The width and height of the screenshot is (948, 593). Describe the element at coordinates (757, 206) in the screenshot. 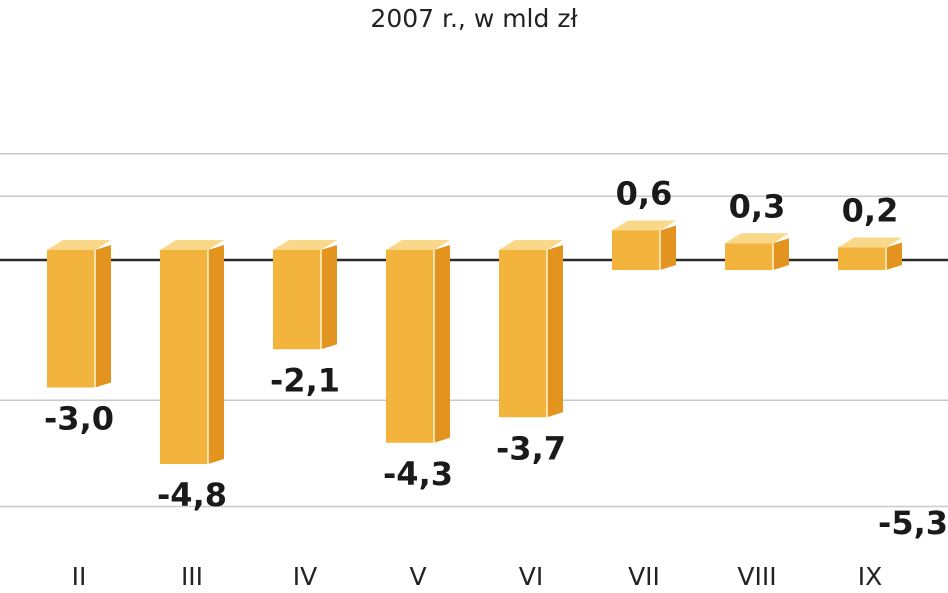

I see `value-label-VIII: 0,3` at that location.